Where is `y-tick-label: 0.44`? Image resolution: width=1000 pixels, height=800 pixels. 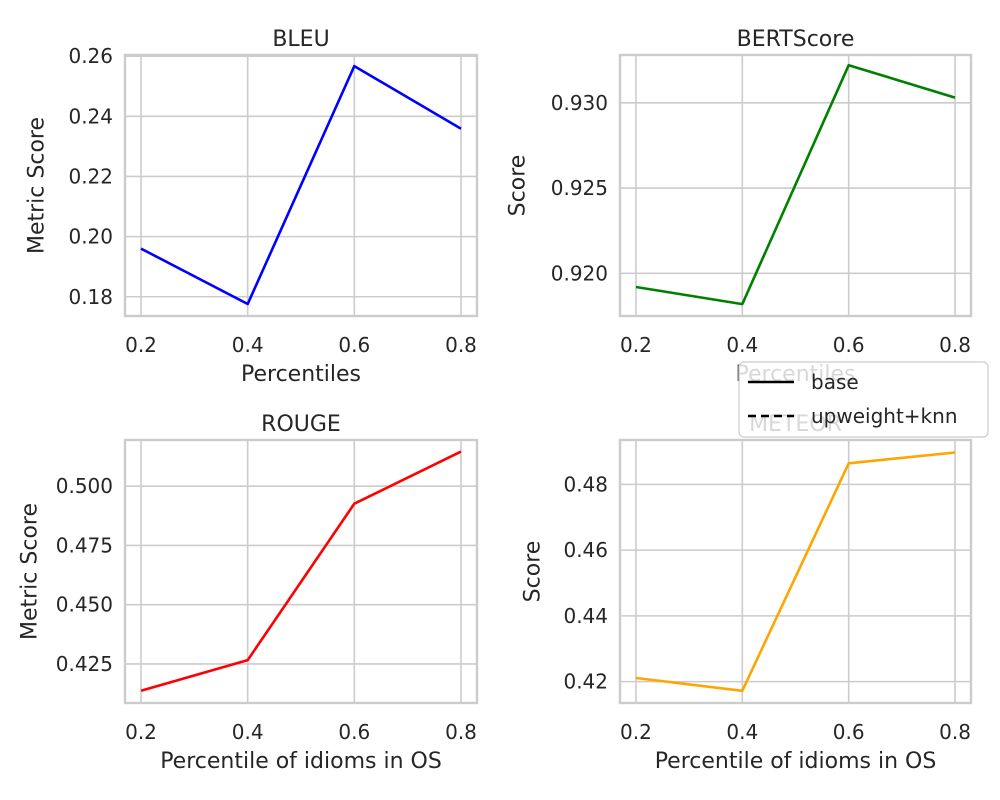 y-tick-label: 0.44 is located at coordinates (585, 616).